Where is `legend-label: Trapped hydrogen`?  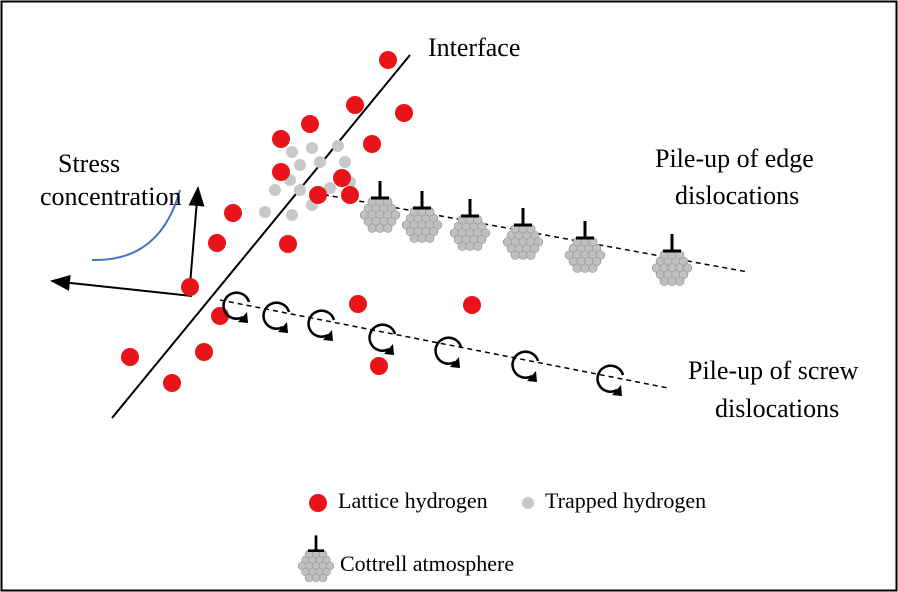
legend-label: Trapped hydrogen is located at coordinates (625, 500).